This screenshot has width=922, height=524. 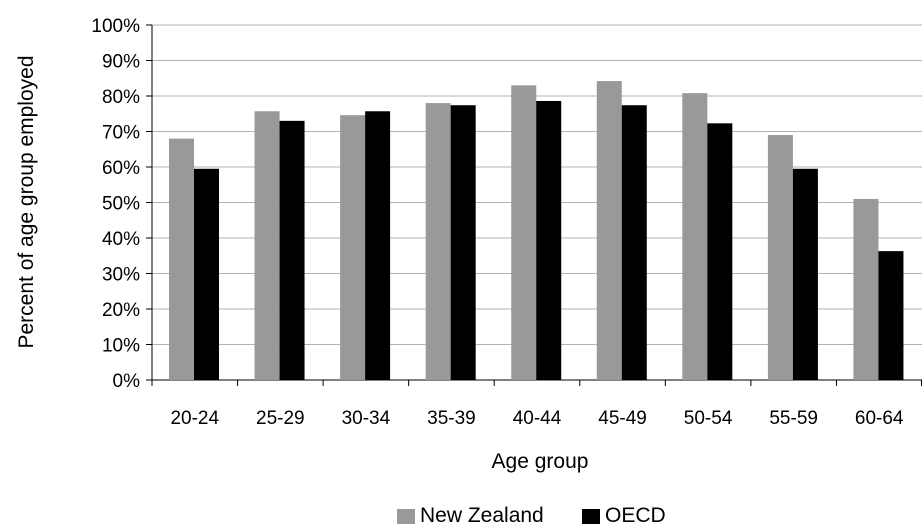 I want to click on y-tick-label: 80%, so click(x=121, y=97).